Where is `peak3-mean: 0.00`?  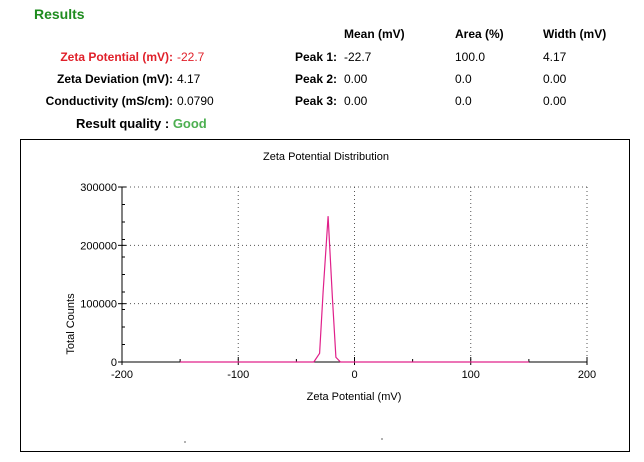
peak3-mean: 0.00 is located at coordinates (356, 101).